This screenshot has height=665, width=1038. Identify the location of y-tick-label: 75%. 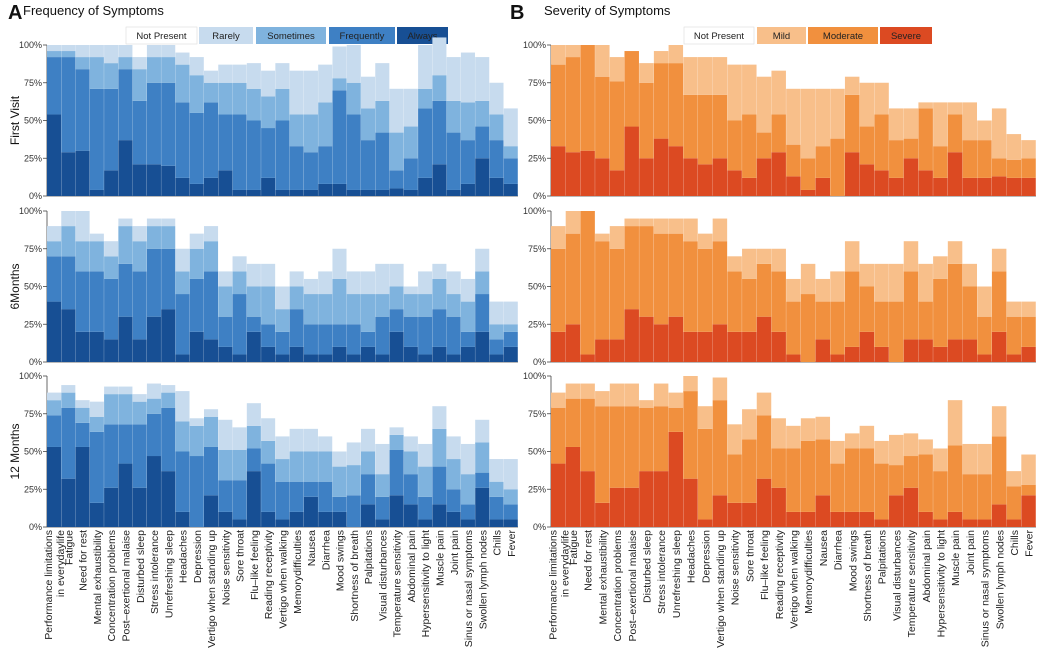
(33, 249).